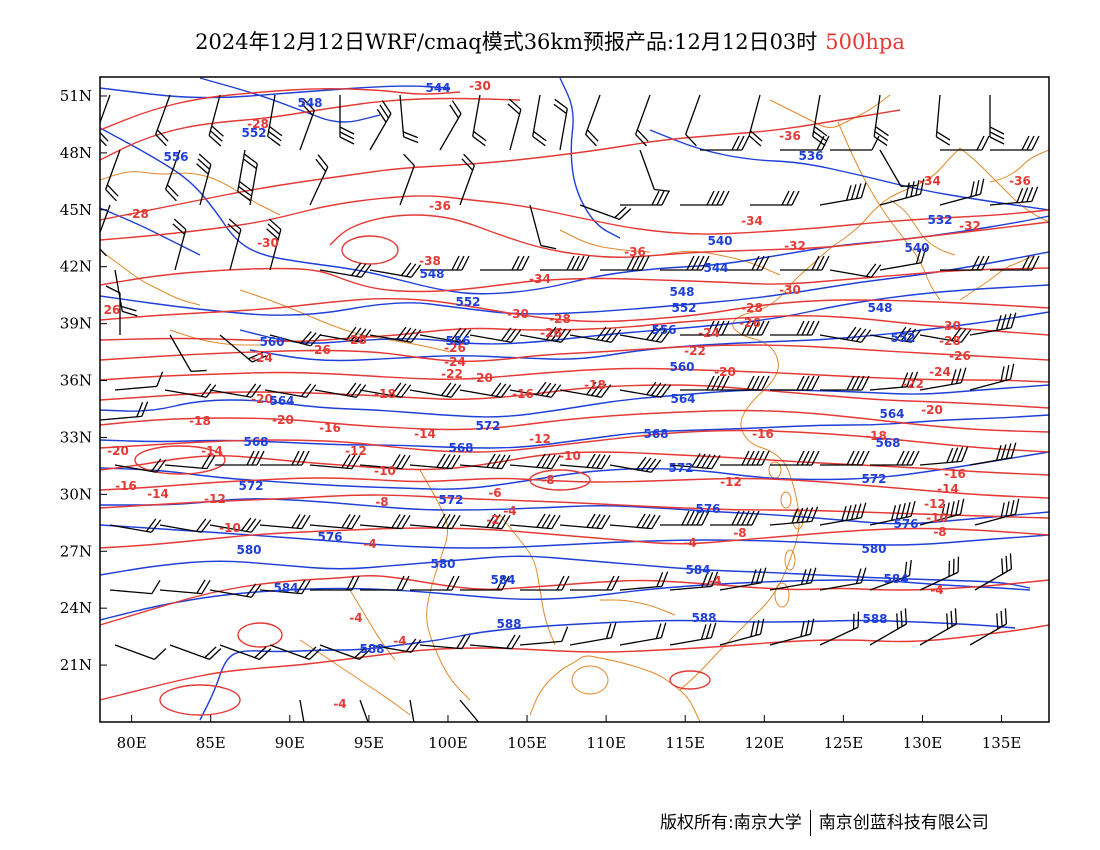 Image resolution: width=1100 pixels, height=850 pixels. Describe the element at coordinates (551, 333) in the screenshot. I see `temperature-contour-label: -26` at that location.